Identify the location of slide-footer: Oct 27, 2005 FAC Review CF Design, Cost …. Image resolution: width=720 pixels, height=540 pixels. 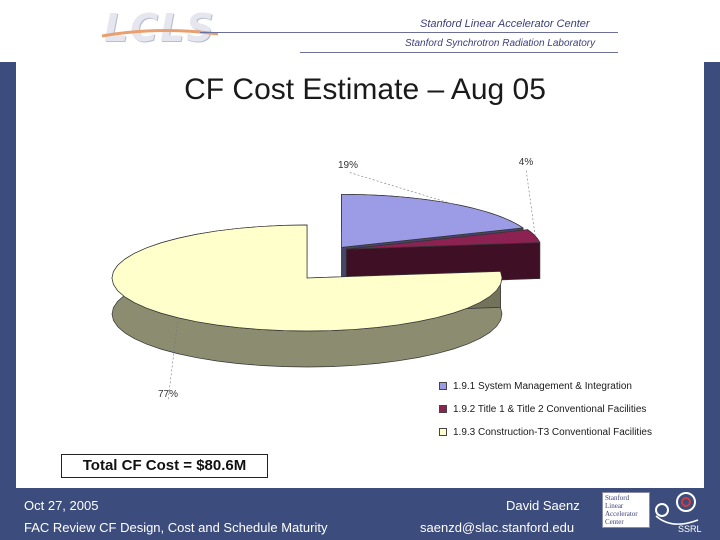
(360, 514).